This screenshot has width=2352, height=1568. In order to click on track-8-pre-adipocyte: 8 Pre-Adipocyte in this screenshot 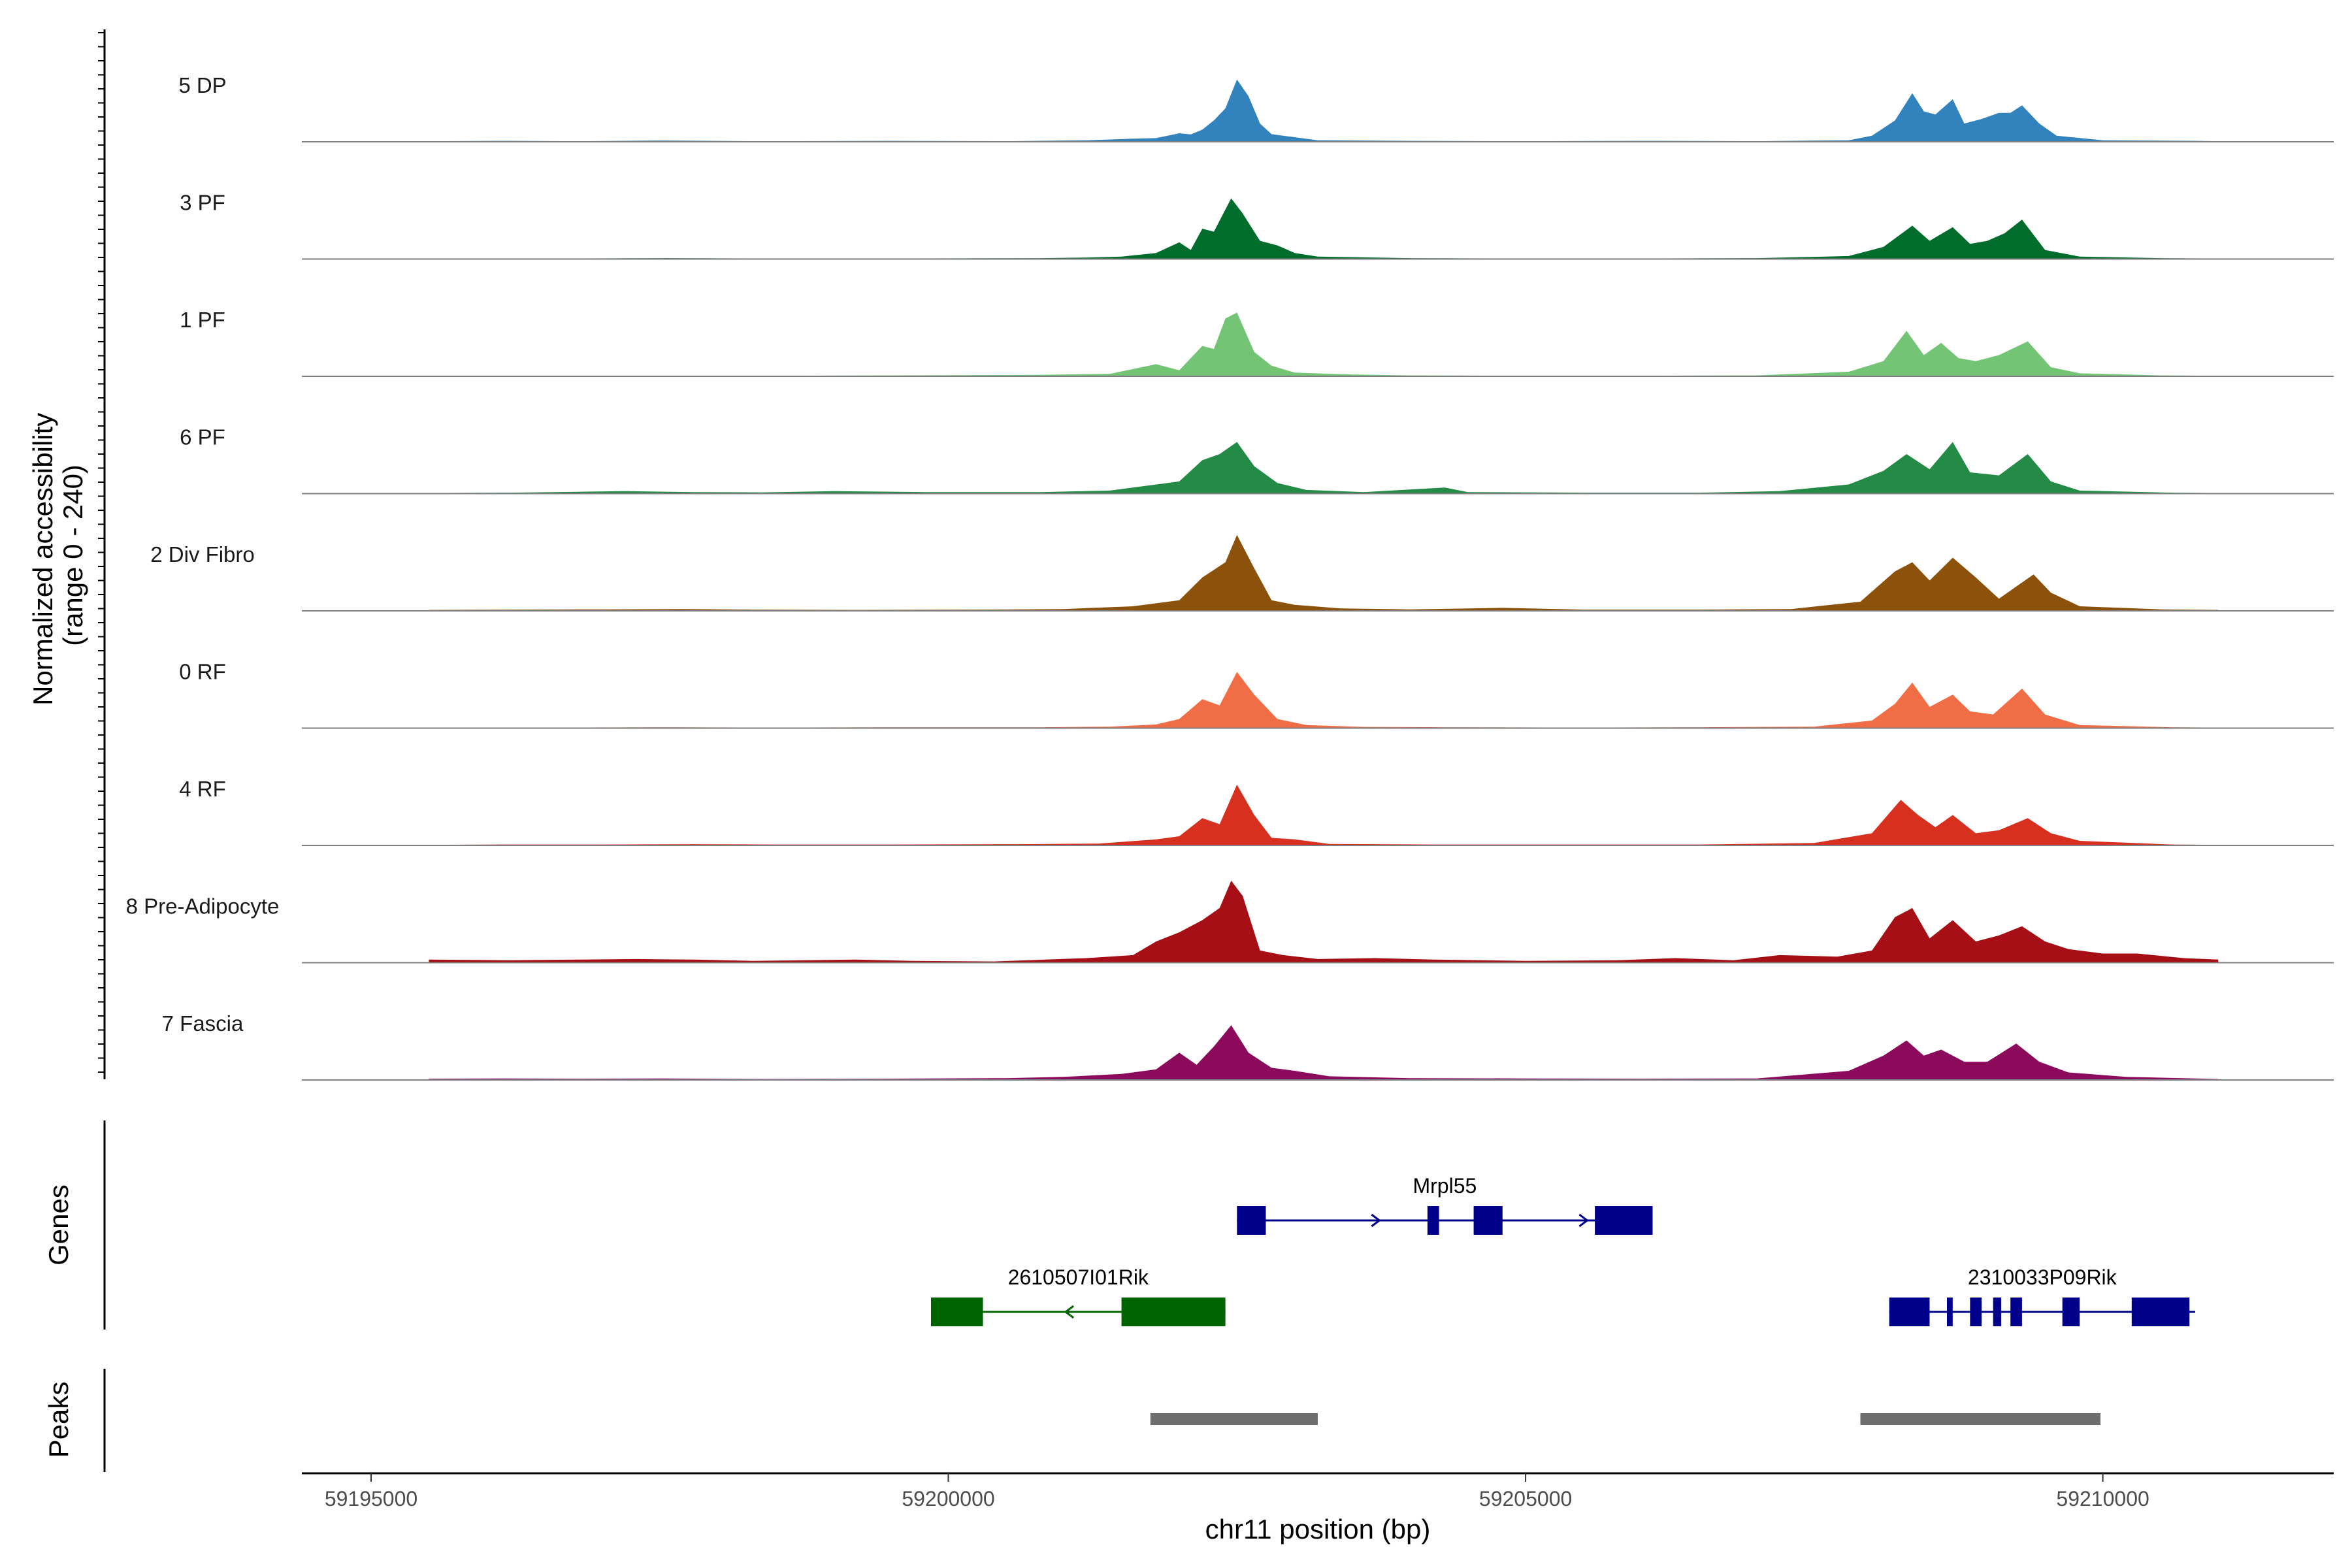, I will do `click(1230, 922)`.